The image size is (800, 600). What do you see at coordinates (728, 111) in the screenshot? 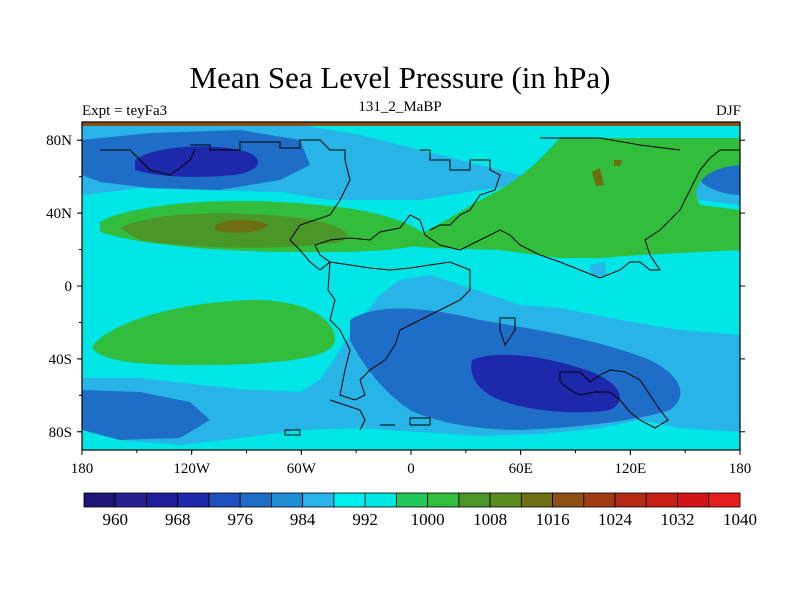
I see `season-label: DJF` at bounding box center [728, 111].